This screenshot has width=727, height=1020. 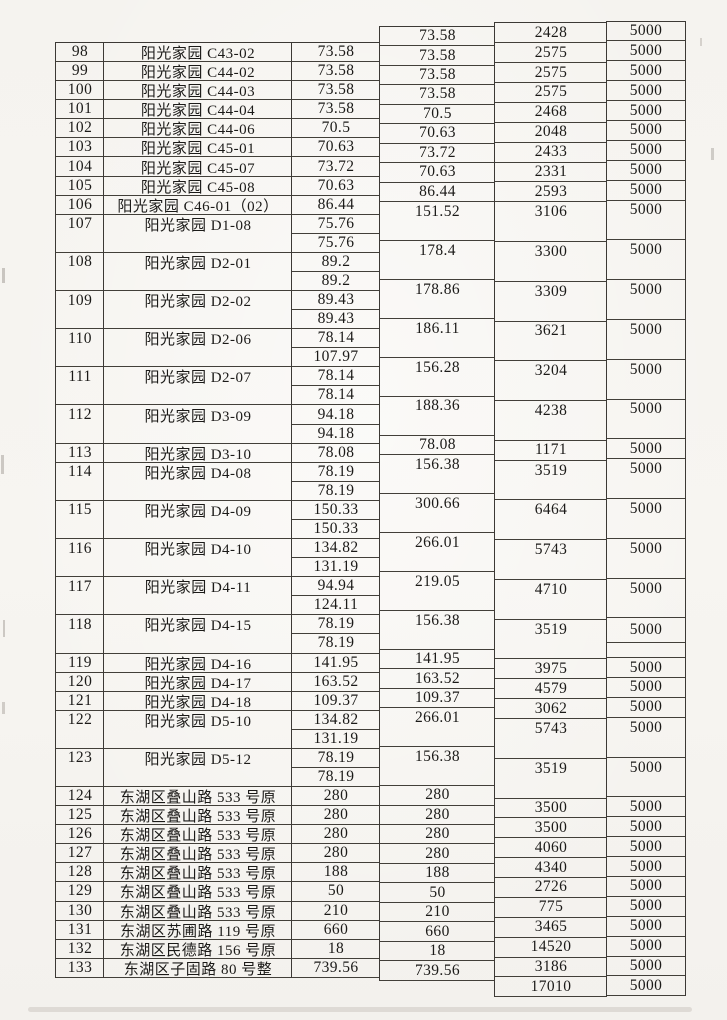 I want to click on name-cell: 阳光家园 D4-15, so click(x=198, y=634).